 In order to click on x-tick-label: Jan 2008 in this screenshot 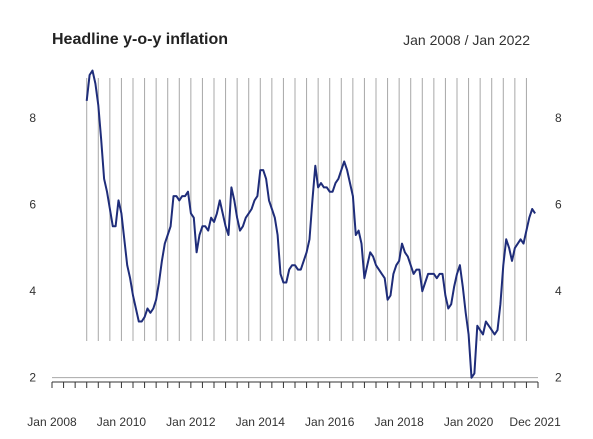, I will do `click(52, 422)`.